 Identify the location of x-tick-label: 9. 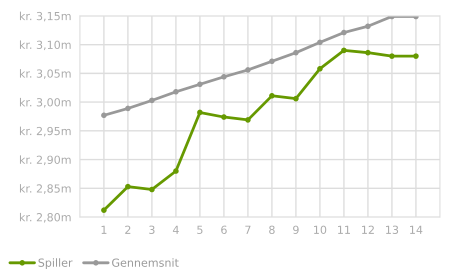
(296, 230).